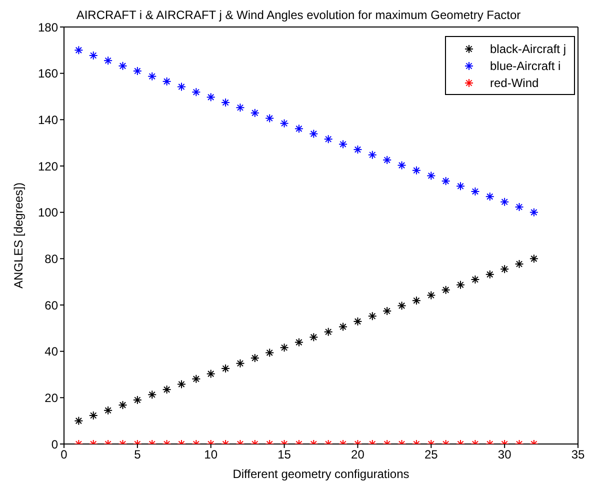  I want to click on y-tick-label: 80, so click(51, 259).